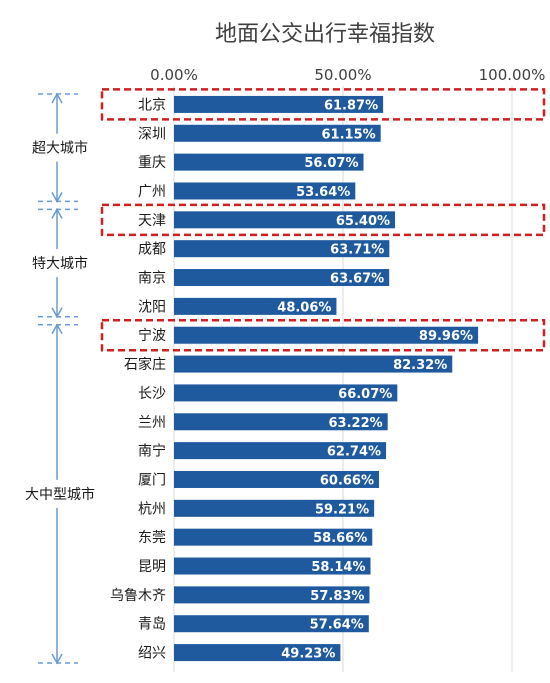 The width and height of the screenshot is (550, 683). Describe the element at coordinates (357, 279) in the screenshot. I see `data-label: 63.67%` at that location.